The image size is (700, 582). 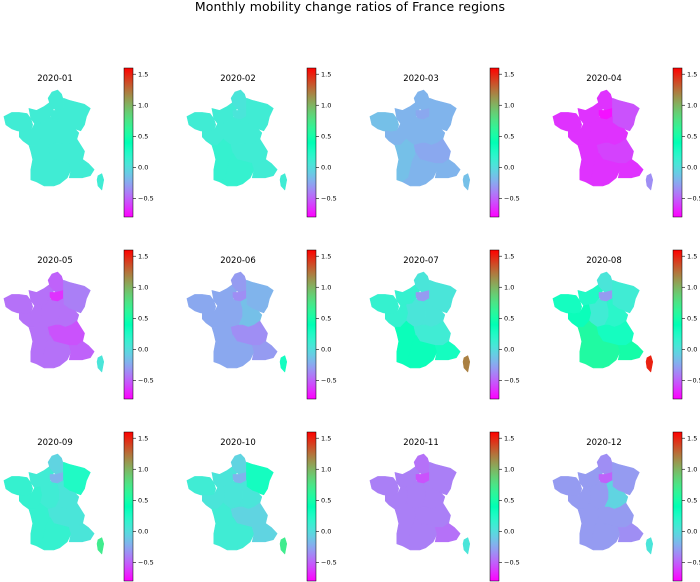 I want to click on panel-title: 2020-05, so click(x=55, y=261).